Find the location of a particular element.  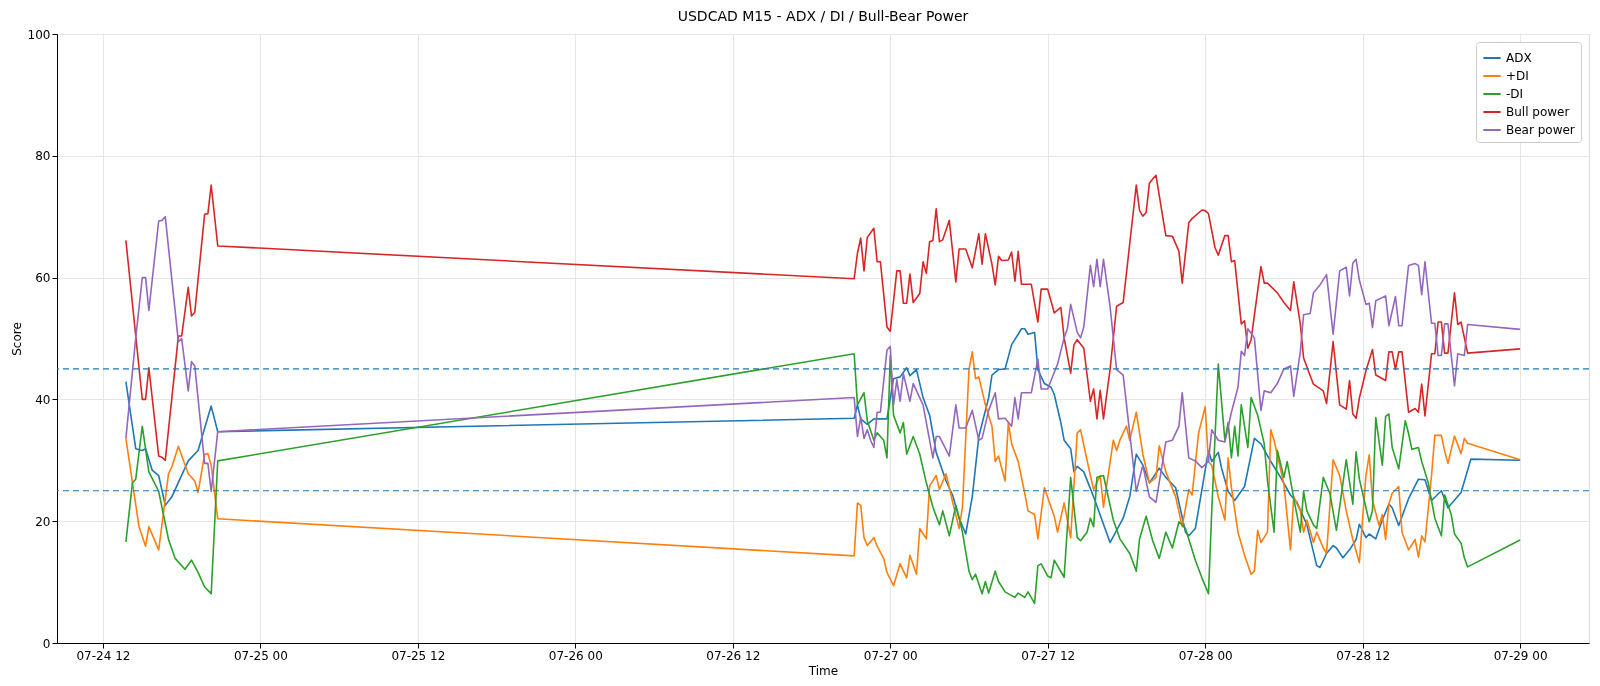

chart-title: USDCAD M15 - ADX / DI / Bull-Bear Power is located at coordinates (823, 16).